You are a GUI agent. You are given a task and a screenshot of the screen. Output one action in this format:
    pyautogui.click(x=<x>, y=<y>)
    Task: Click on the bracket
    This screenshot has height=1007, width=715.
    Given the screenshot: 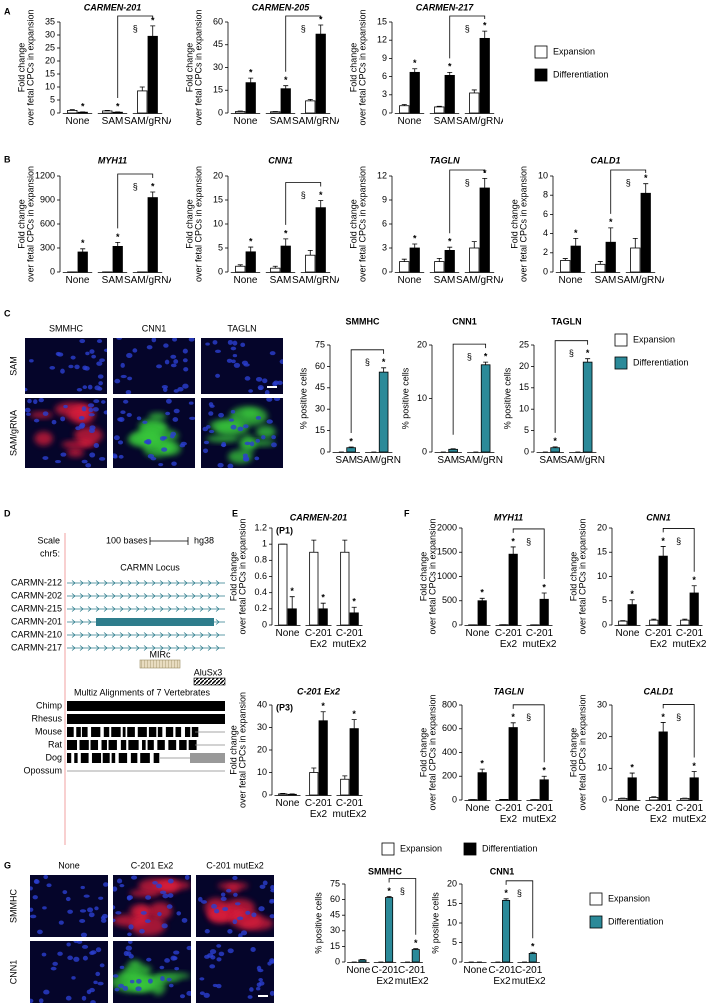 What is the action you would take?
    pyautogui.click(x=467, y=37)
    